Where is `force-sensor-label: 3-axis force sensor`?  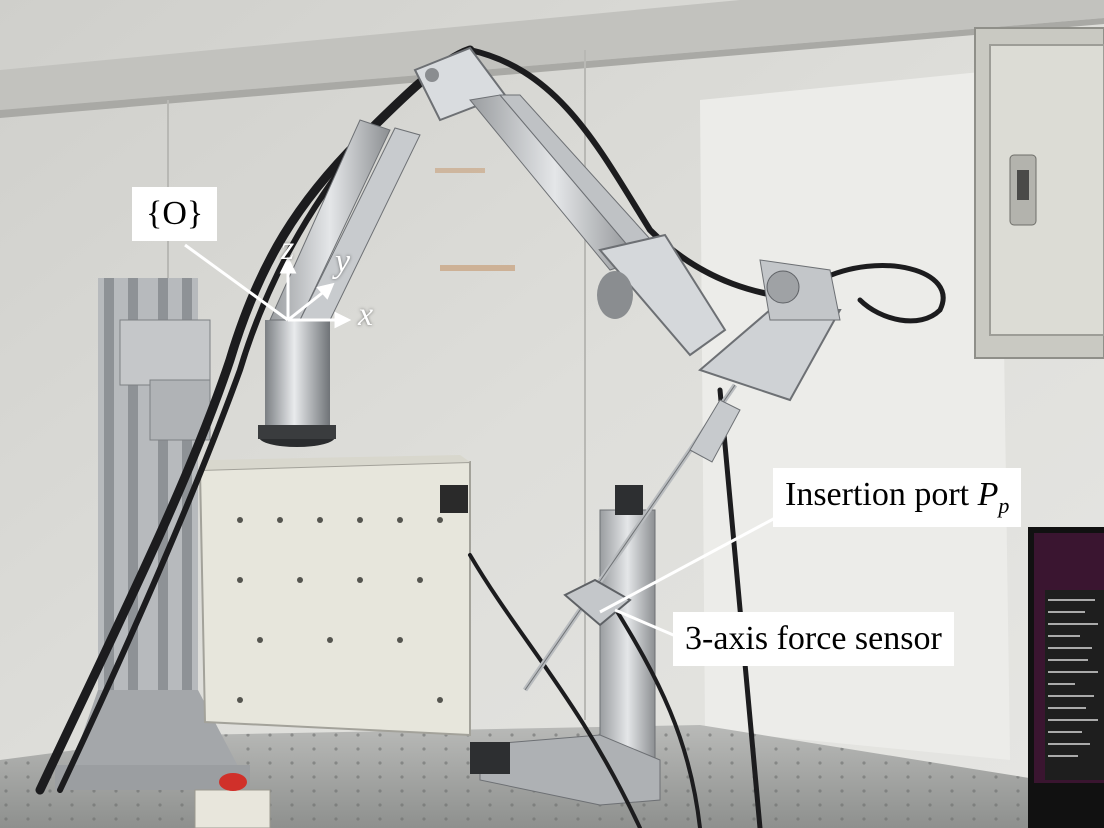
force-sensor-label: 3-axis force sensor is located at coordinates (813, 639).